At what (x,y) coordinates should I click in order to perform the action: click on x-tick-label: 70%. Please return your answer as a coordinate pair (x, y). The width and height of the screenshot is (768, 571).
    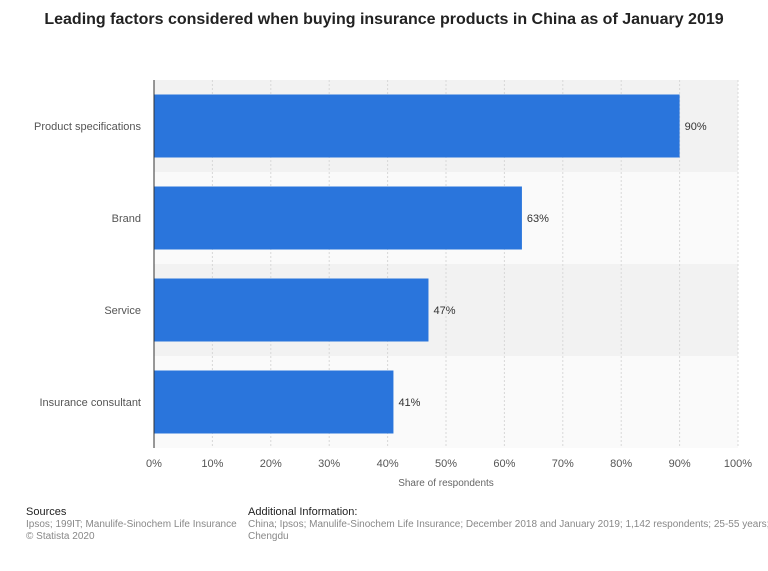
    Looking at the image, I should click on (563, 464).